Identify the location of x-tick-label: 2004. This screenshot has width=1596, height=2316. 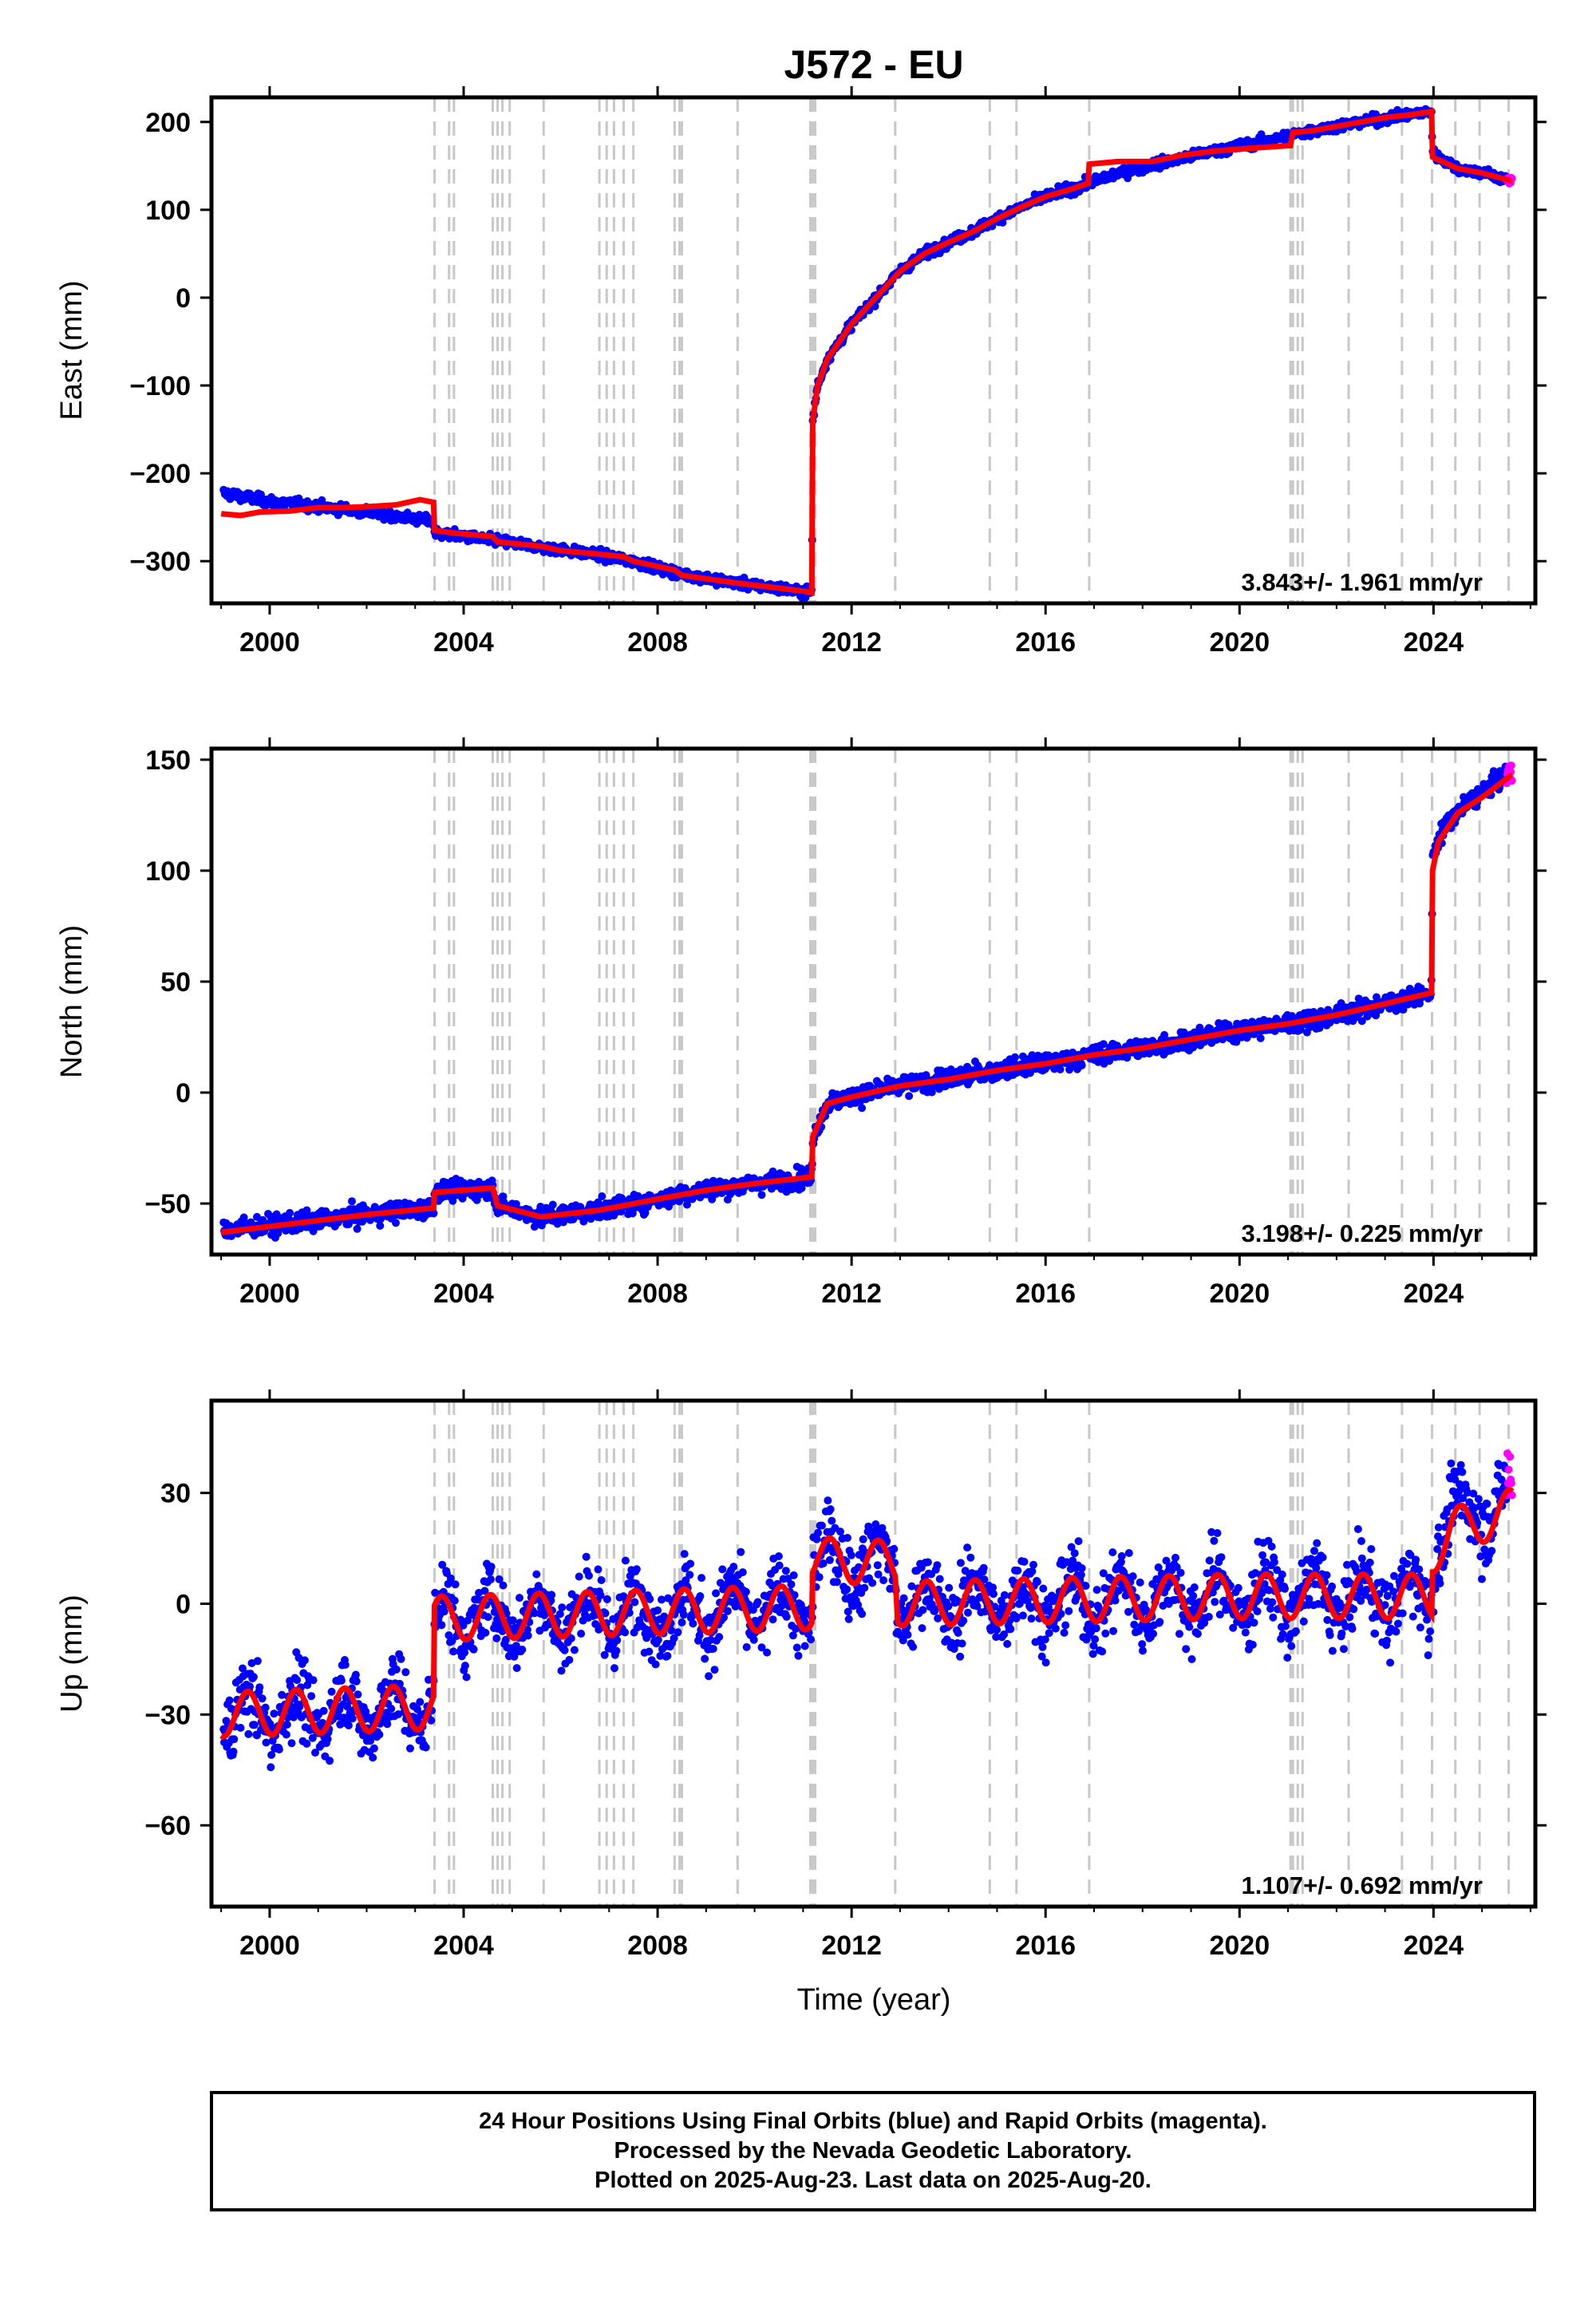
(464, 1294).